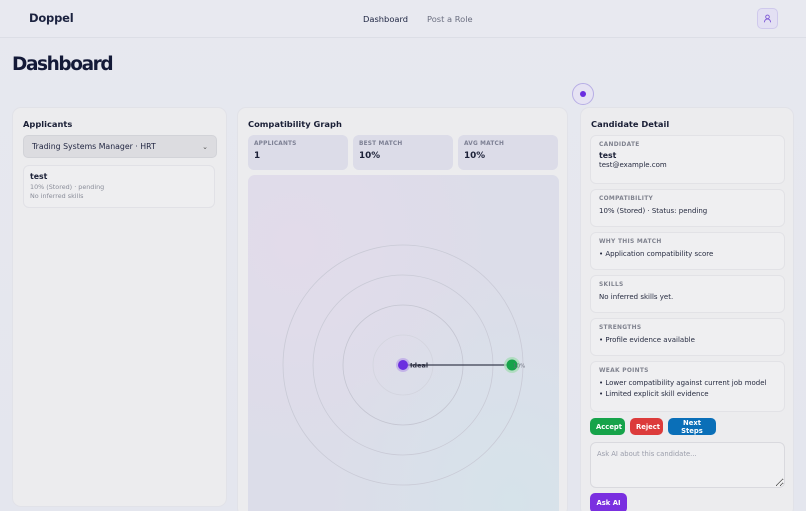  I want to click on strength-item: • Profile evidence available, so click(647, 340).